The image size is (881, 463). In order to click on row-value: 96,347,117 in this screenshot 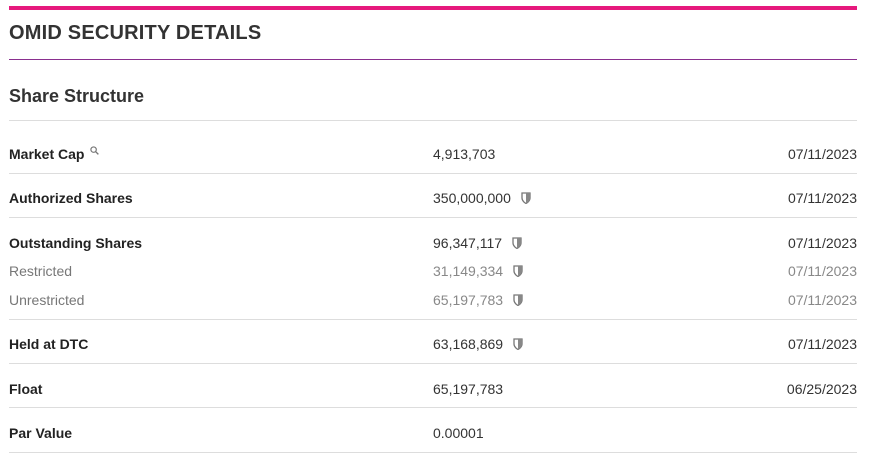, I will do `click(477, 243)`.